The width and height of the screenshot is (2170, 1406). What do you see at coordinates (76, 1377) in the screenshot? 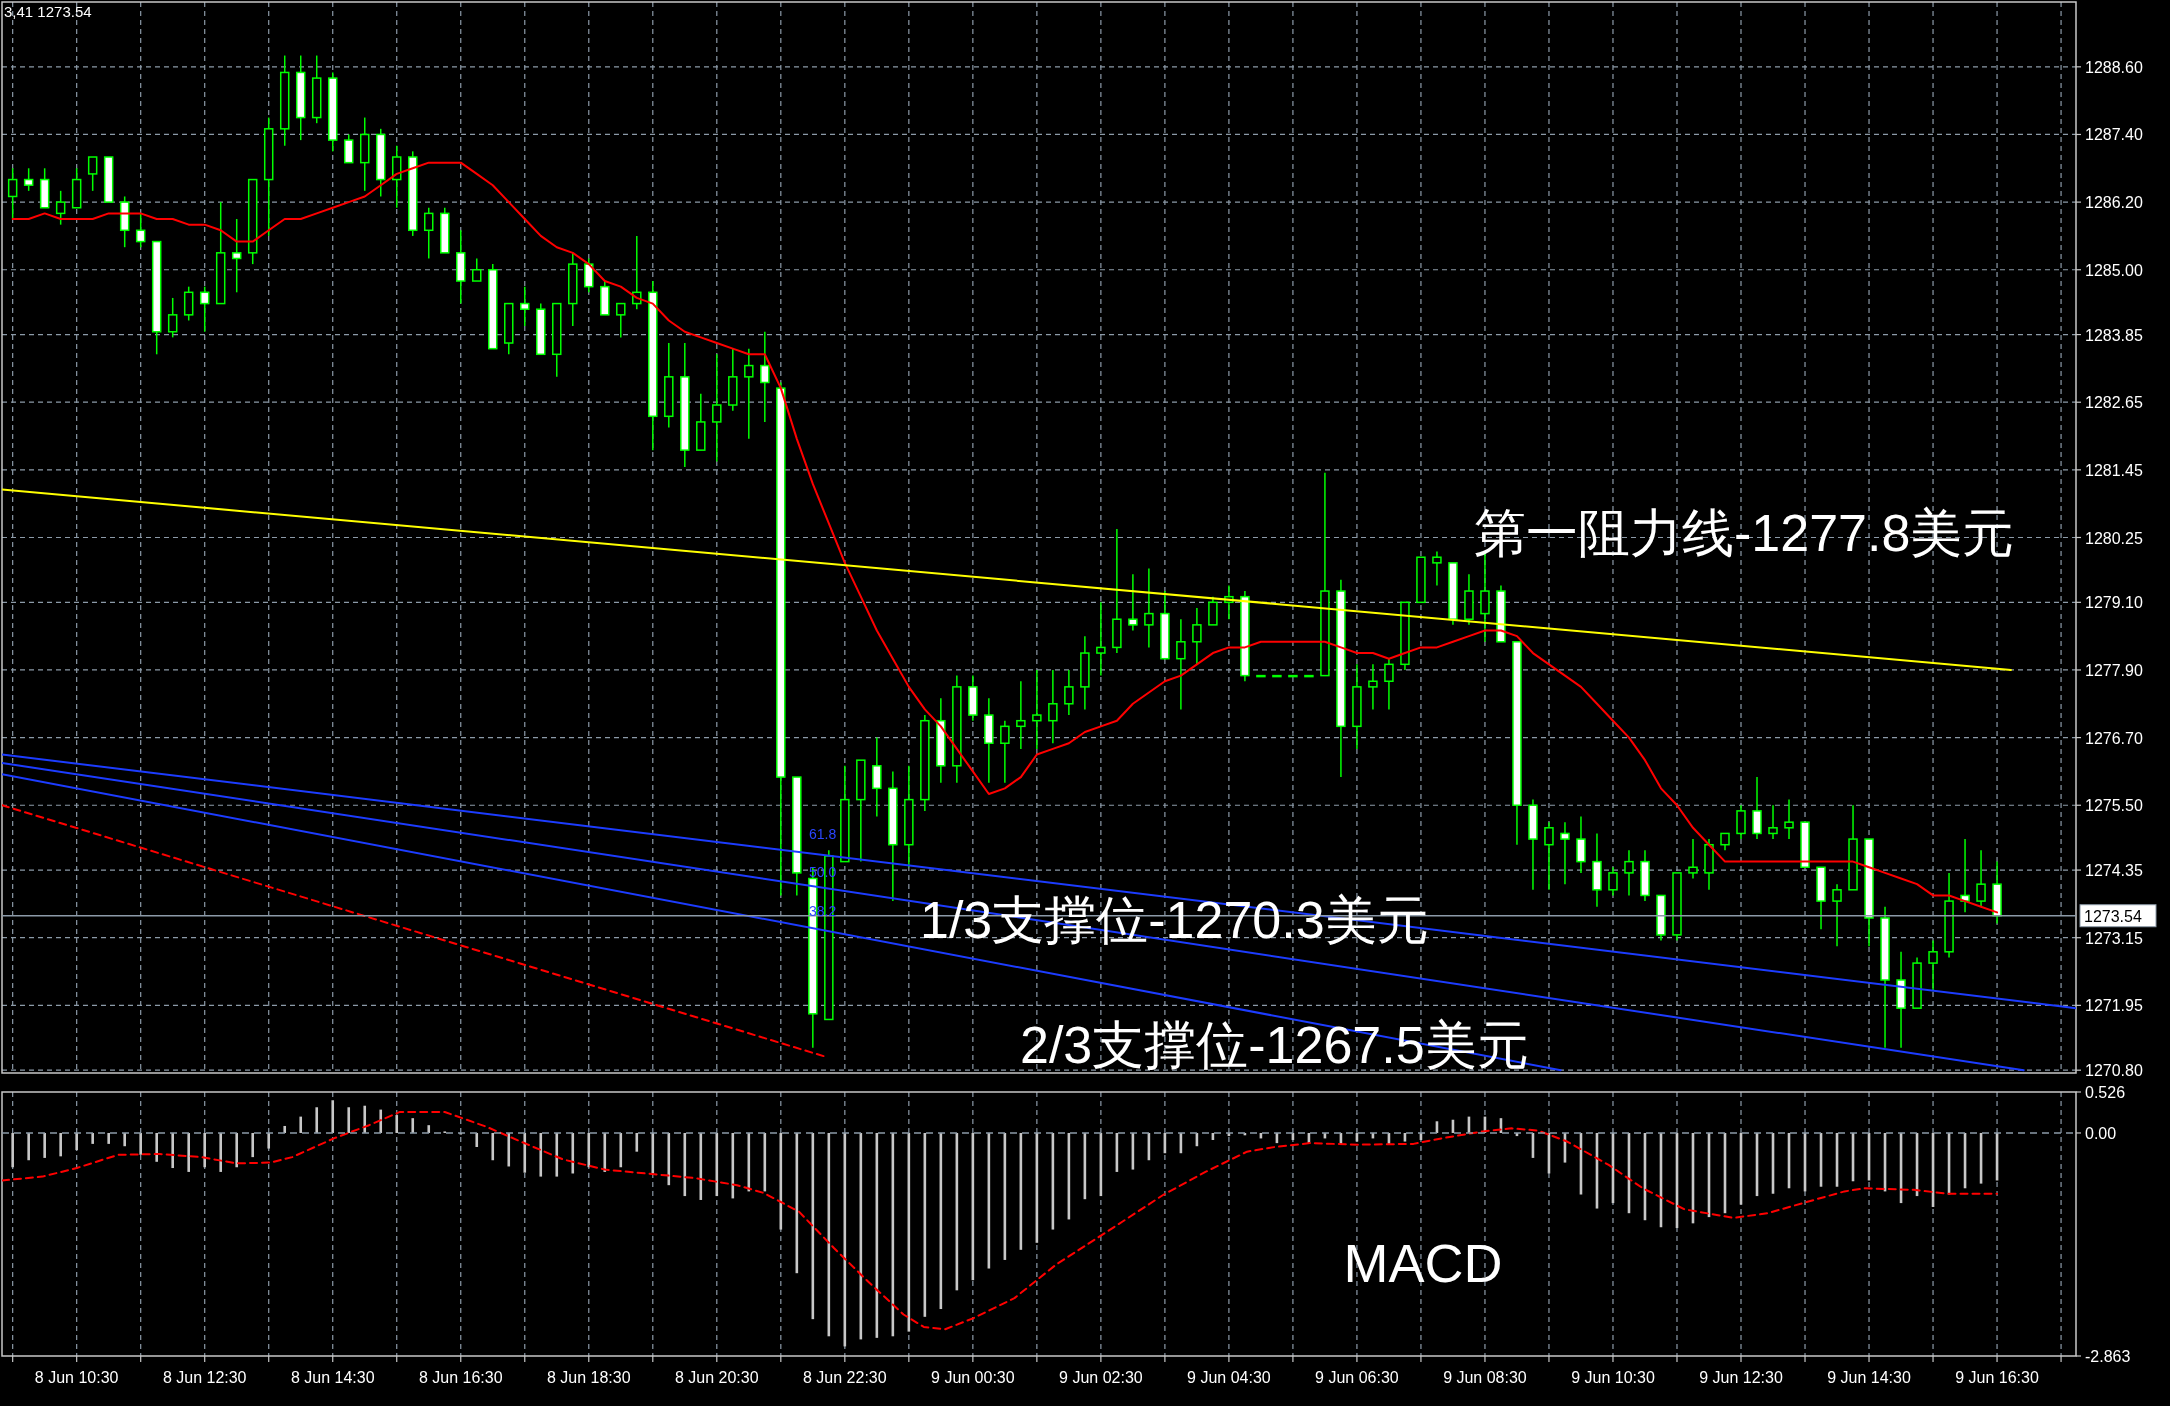
I see `x-tick-label: 8 Jun 10:30` at bounding box center [76, 1377].